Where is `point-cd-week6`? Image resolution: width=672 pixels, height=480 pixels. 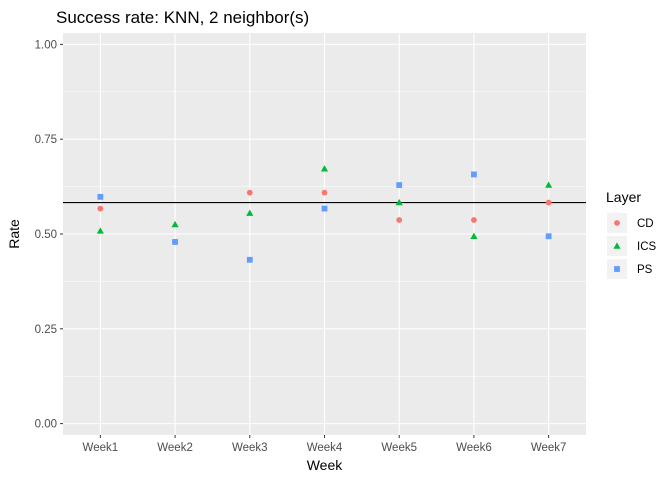 point-cd-week6 is located at coordinates (474, 220).